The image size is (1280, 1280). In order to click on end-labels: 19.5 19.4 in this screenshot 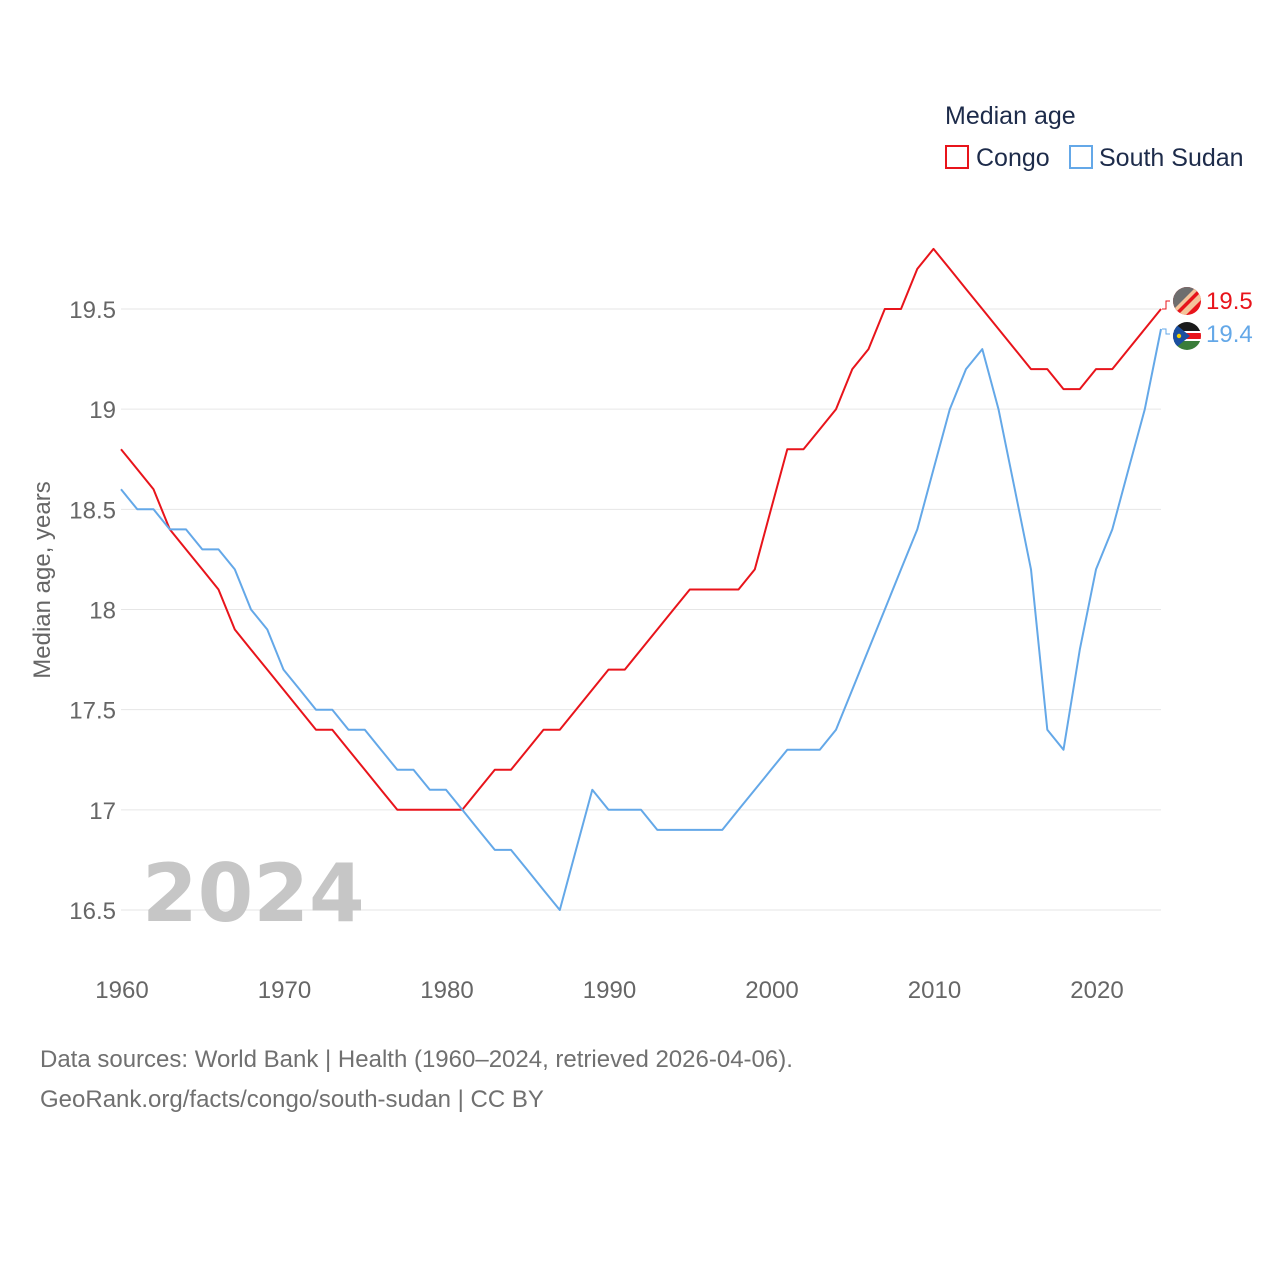, I will do `click(1207, 318)`.